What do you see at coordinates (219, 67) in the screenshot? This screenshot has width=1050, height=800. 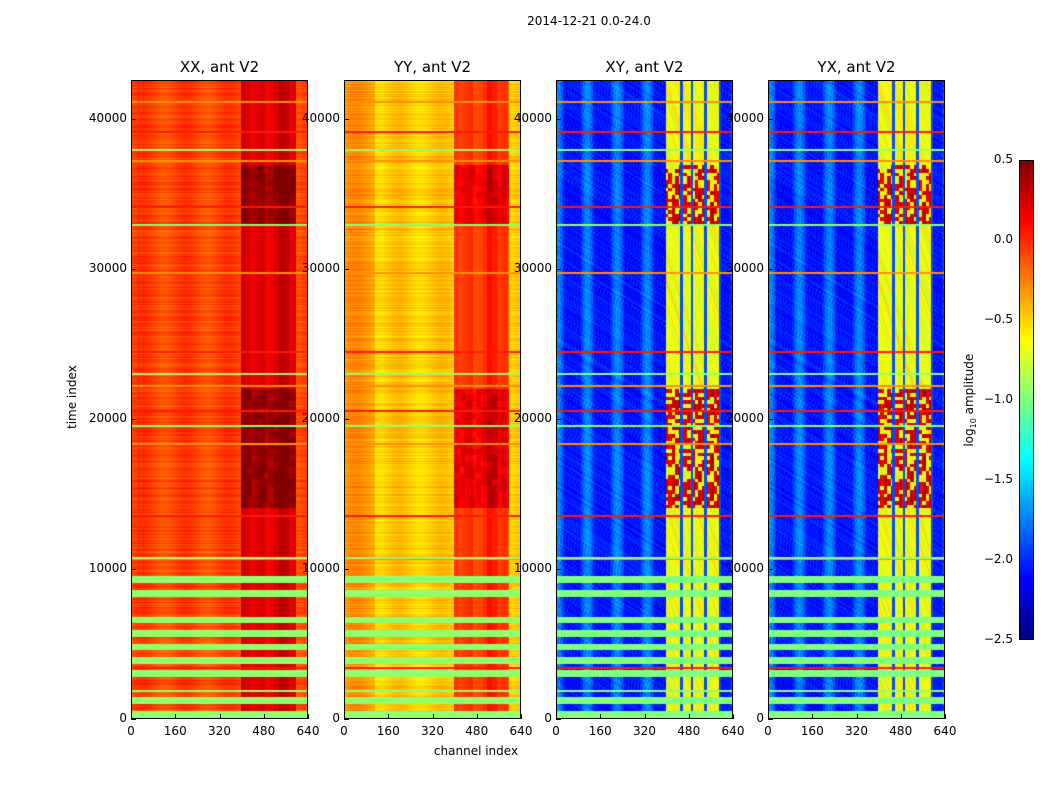 I see `panel-title: XX, ant V2` at bounding box center [219, 67].